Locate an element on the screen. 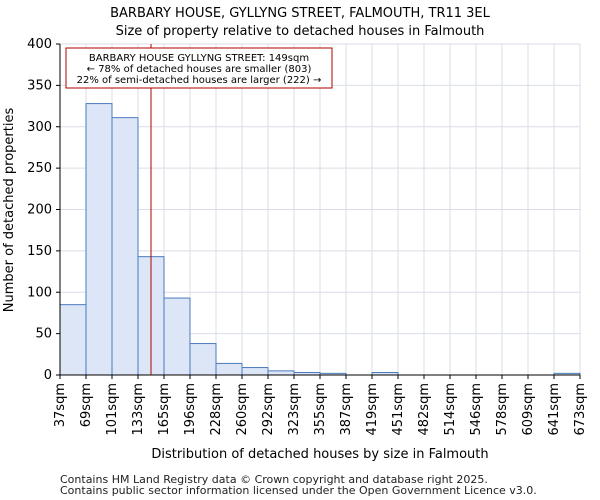  y-tick-label: 350 is located at coordinates (39, 85).